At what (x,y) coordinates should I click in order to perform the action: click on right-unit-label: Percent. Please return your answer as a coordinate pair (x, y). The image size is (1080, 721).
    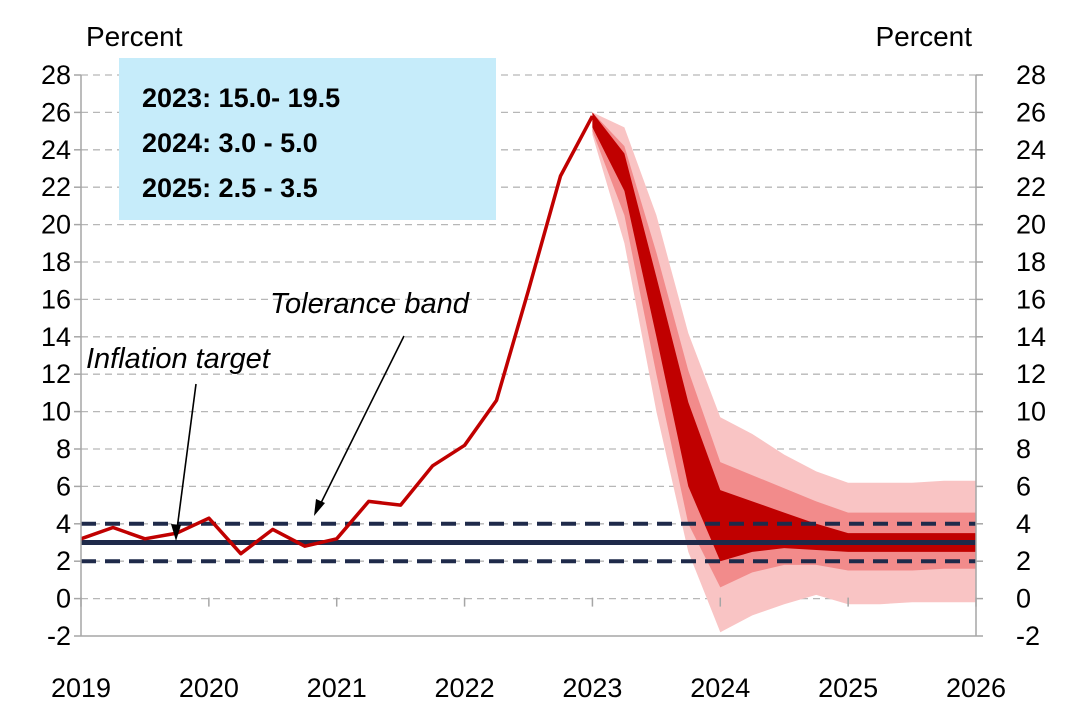
    Looking at the image, I should click on (924, 36).